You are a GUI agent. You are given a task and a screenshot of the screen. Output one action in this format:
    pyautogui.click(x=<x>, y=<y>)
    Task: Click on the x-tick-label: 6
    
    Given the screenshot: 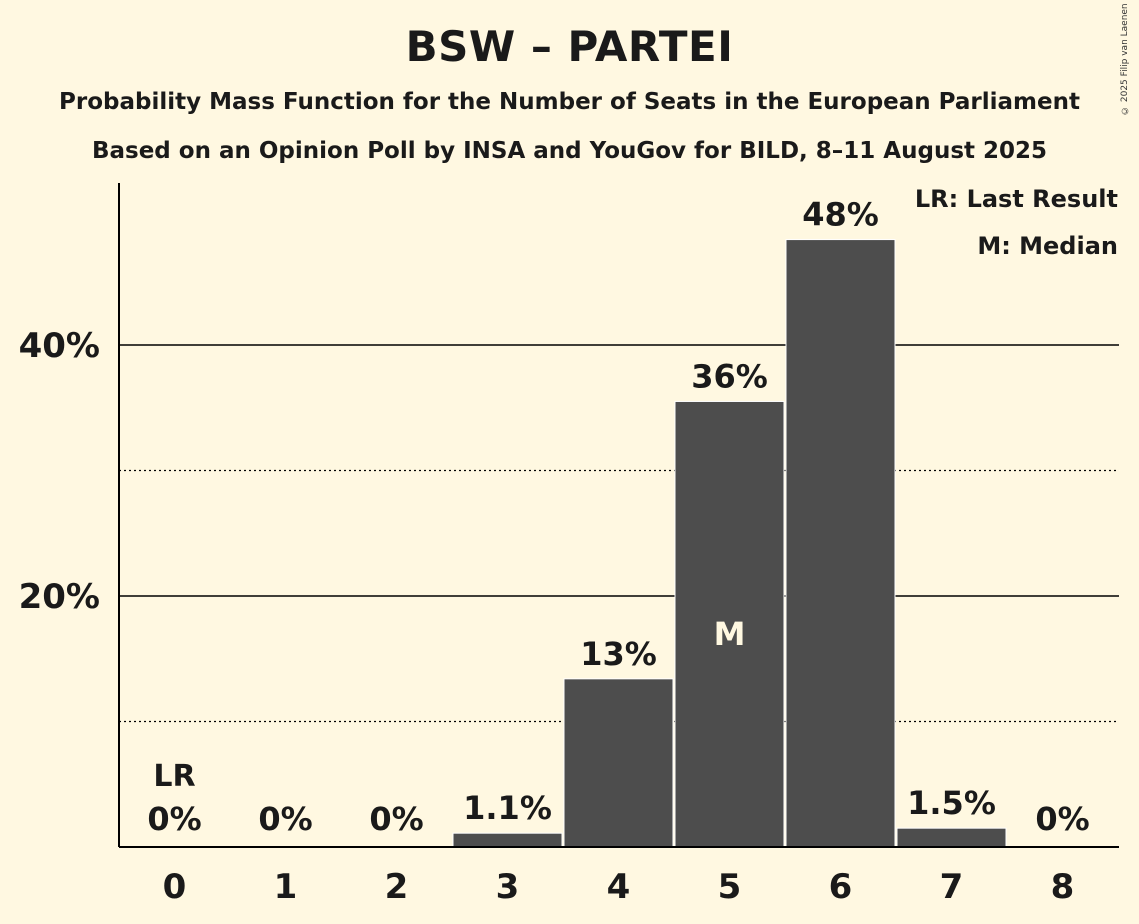 What is the action you would take?
    pyautogui.click(x=841, y=887)
    